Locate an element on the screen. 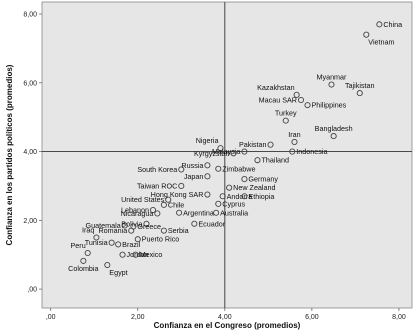 This screenshot has width=414, height=336. point-label-turkey: Turkey is located at coordinates (286, 113).